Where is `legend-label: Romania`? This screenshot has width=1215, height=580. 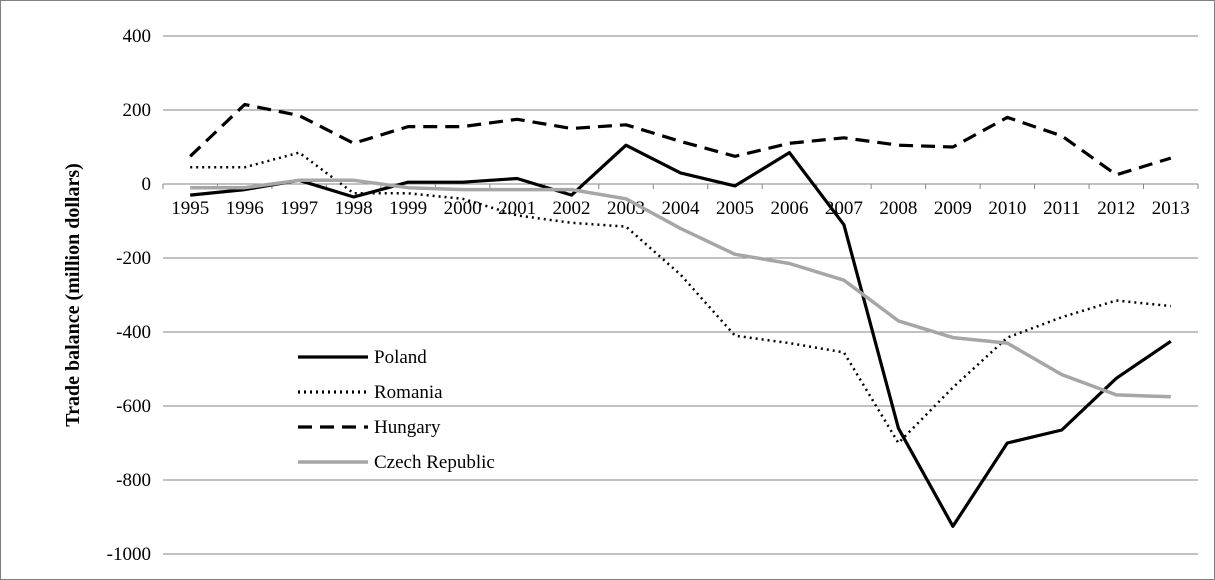 legend-label: Romania is located at coordinates (408, 392).